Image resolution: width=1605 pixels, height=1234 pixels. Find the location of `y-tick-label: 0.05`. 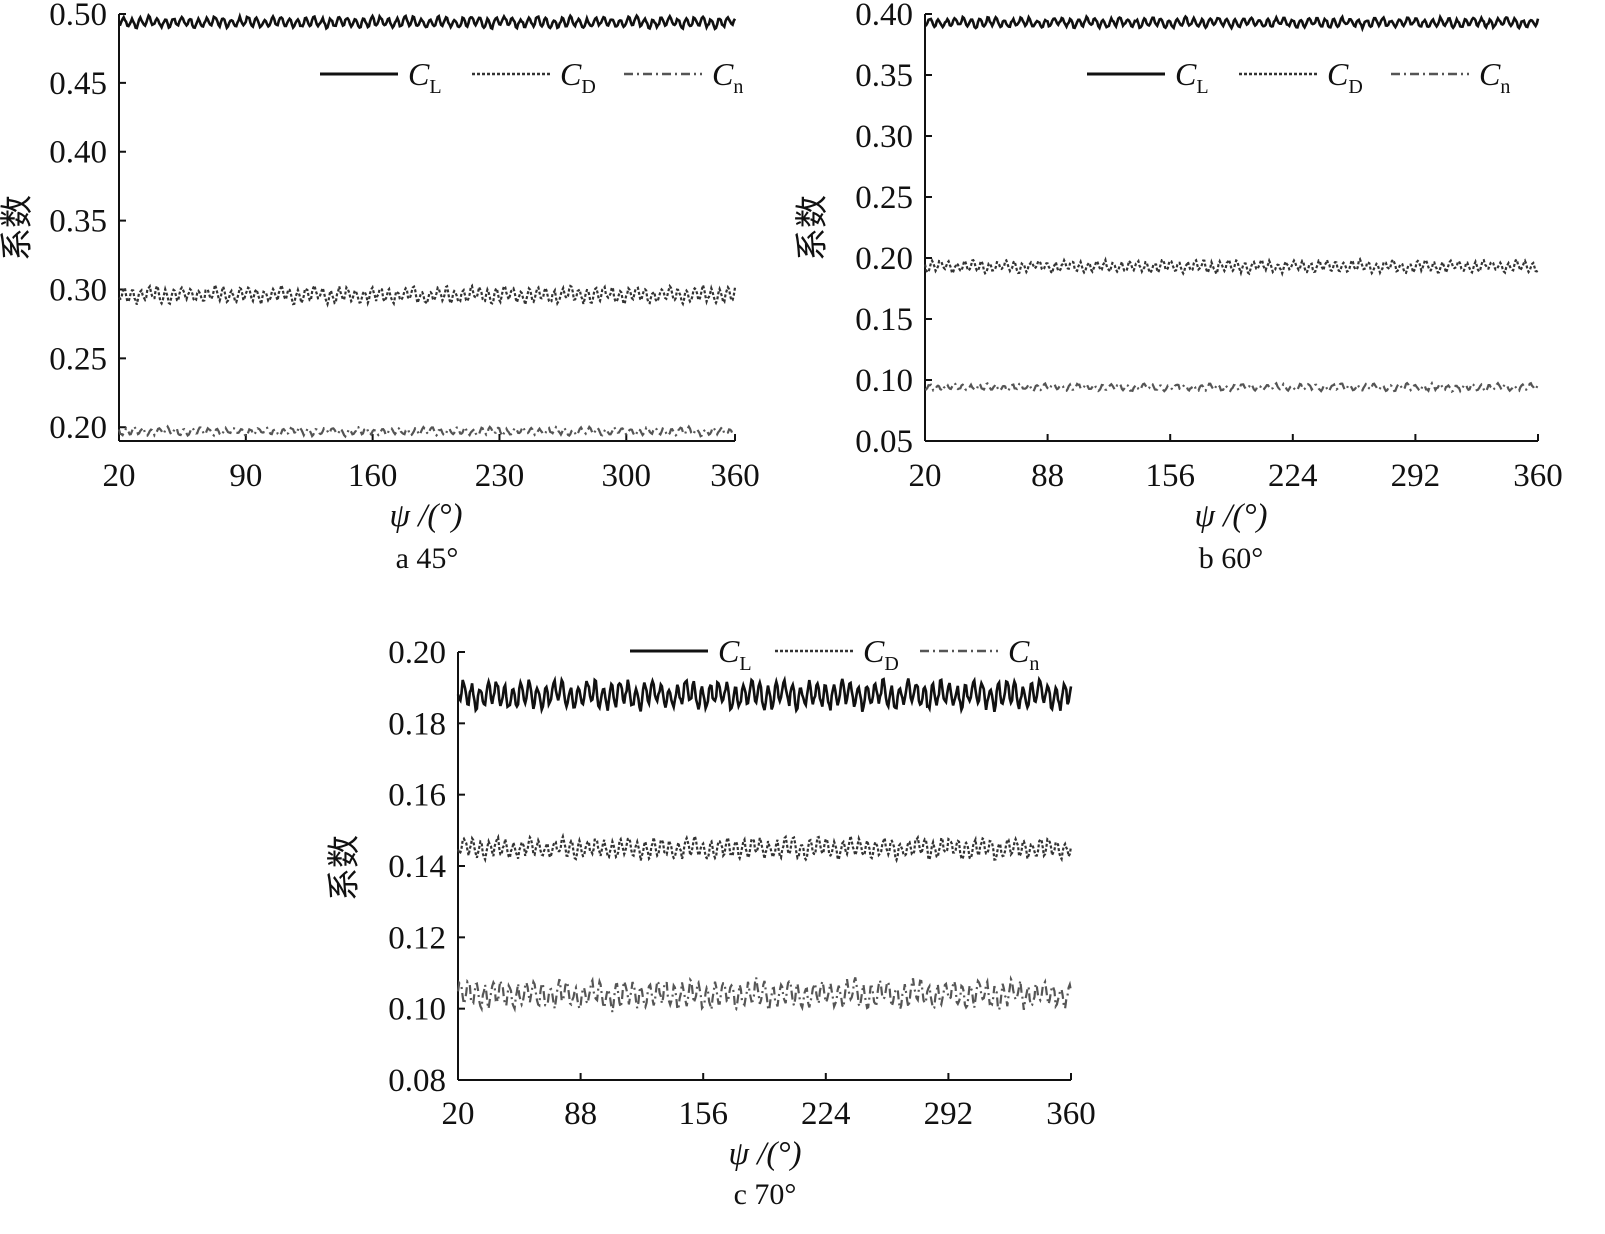

y-tick-label: 0.05 is located at coordinates (884, 442).